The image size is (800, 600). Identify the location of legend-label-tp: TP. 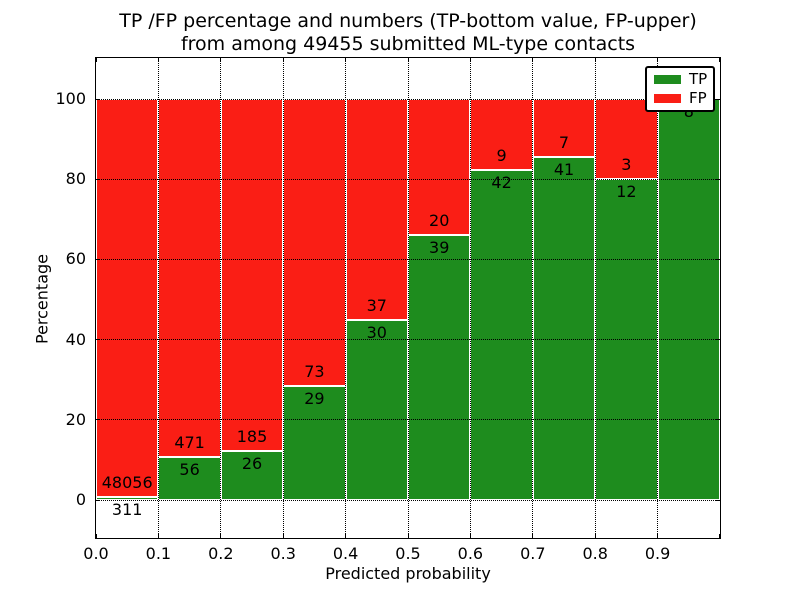
(698, 79).